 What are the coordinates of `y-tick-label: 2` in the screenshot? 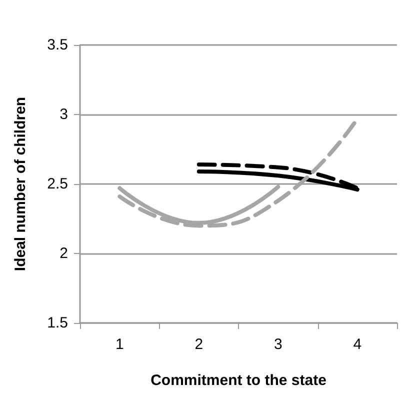 It's located at (64, 253).